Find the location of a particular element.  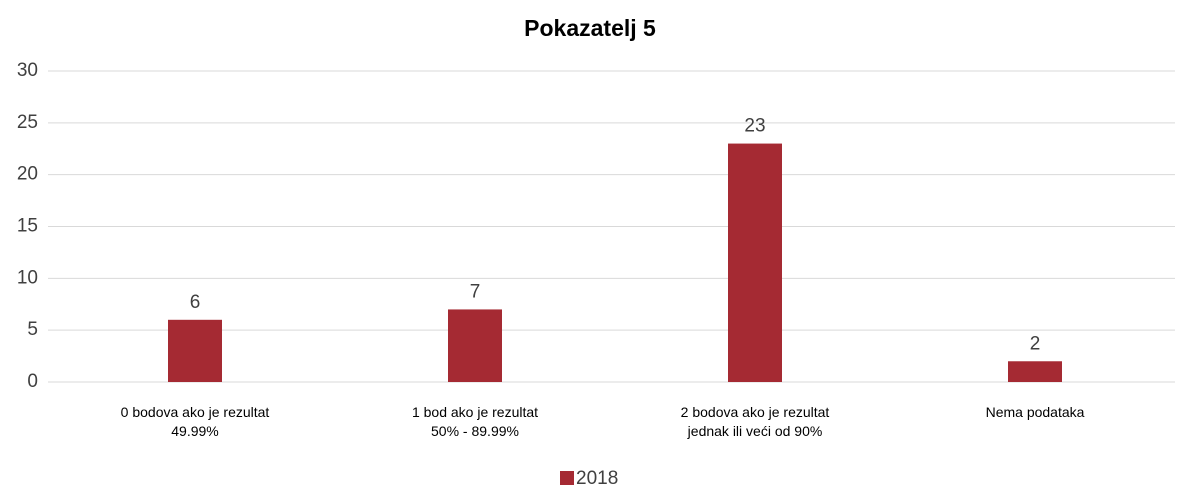

chart-title: Pokazatelj 5 is located at coordinates (590, 28).